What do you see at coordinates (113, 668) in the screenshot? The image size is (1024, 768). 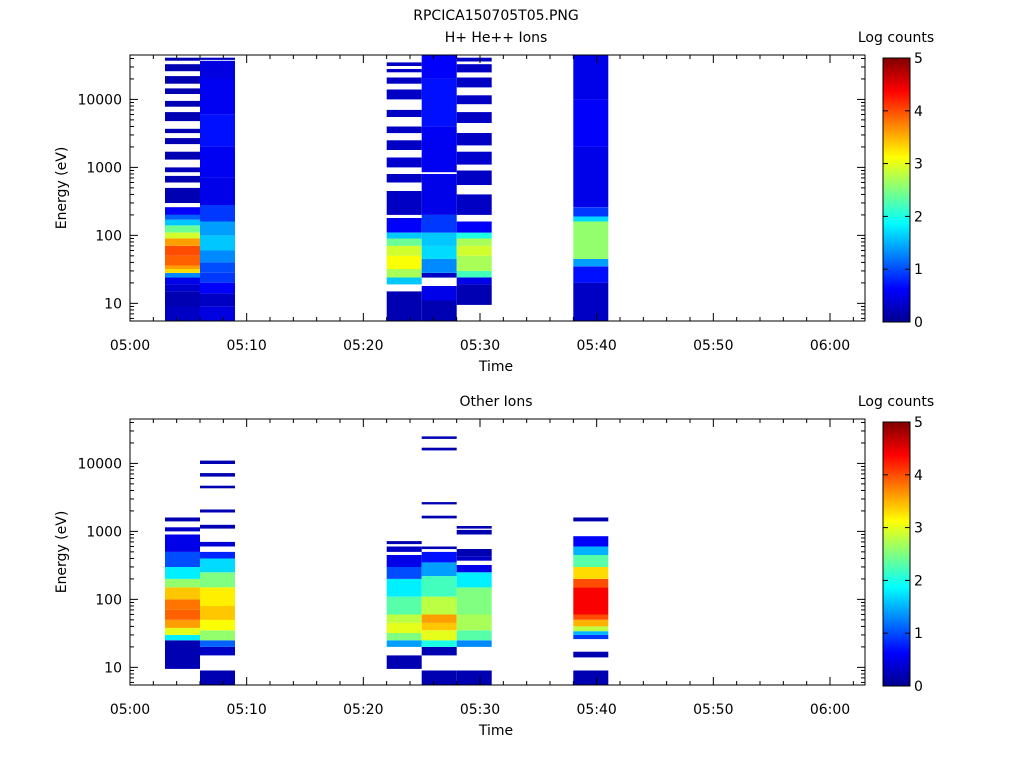 I see `y-tick-label: 10` at bounding box center [113, 668].